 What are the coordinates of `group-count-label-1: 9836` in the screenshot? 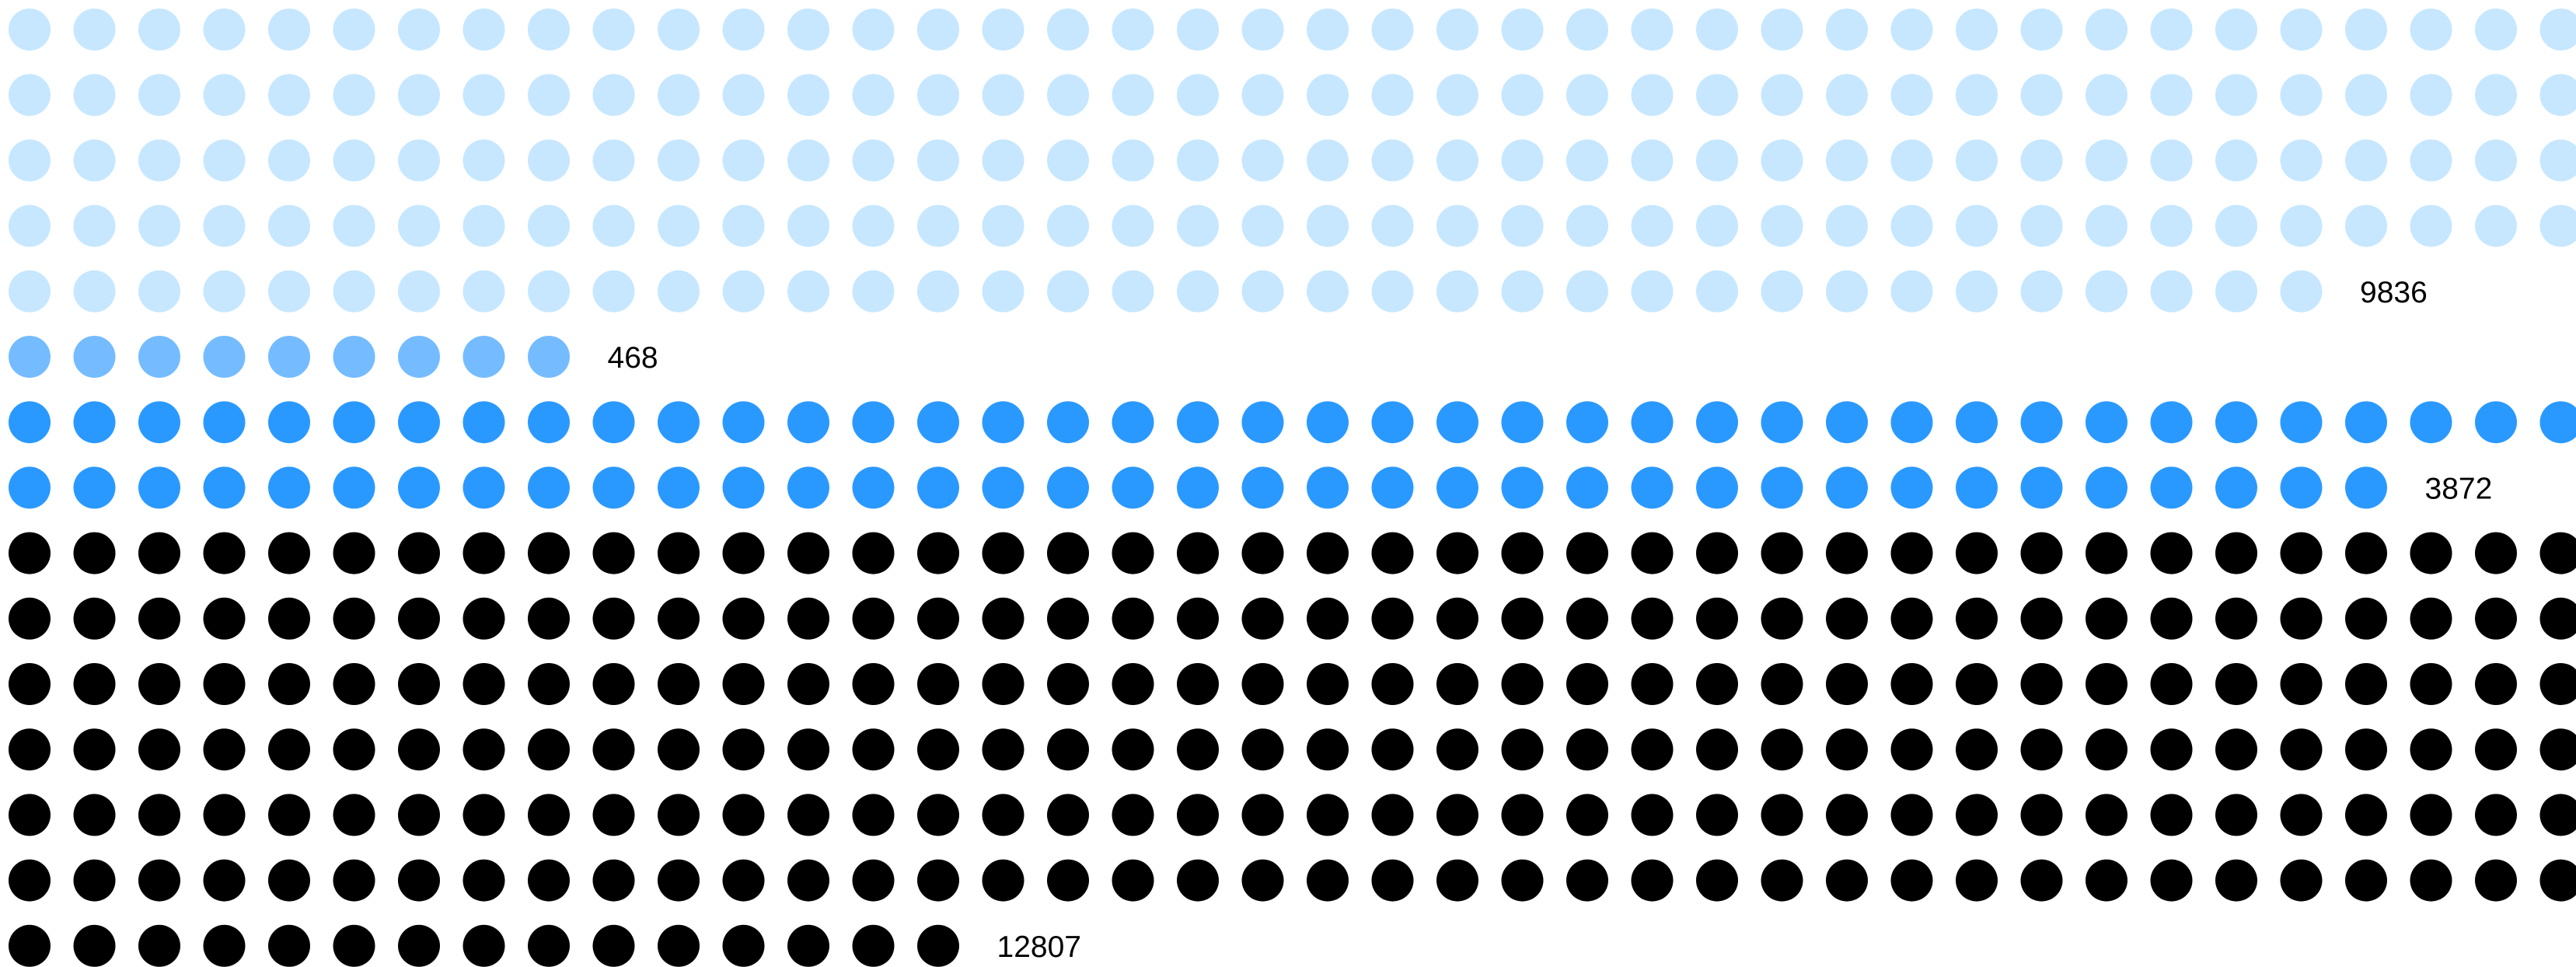 It's located at (2394, 292).